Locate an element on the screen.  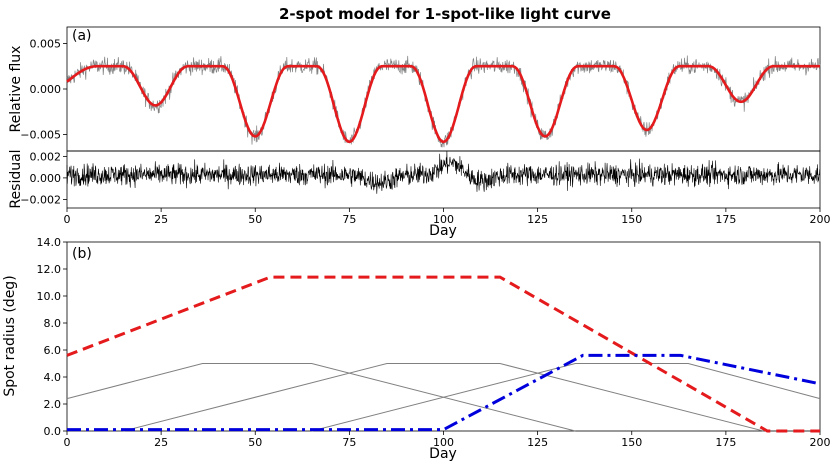
residual-series is located at coordinates (443, 172).